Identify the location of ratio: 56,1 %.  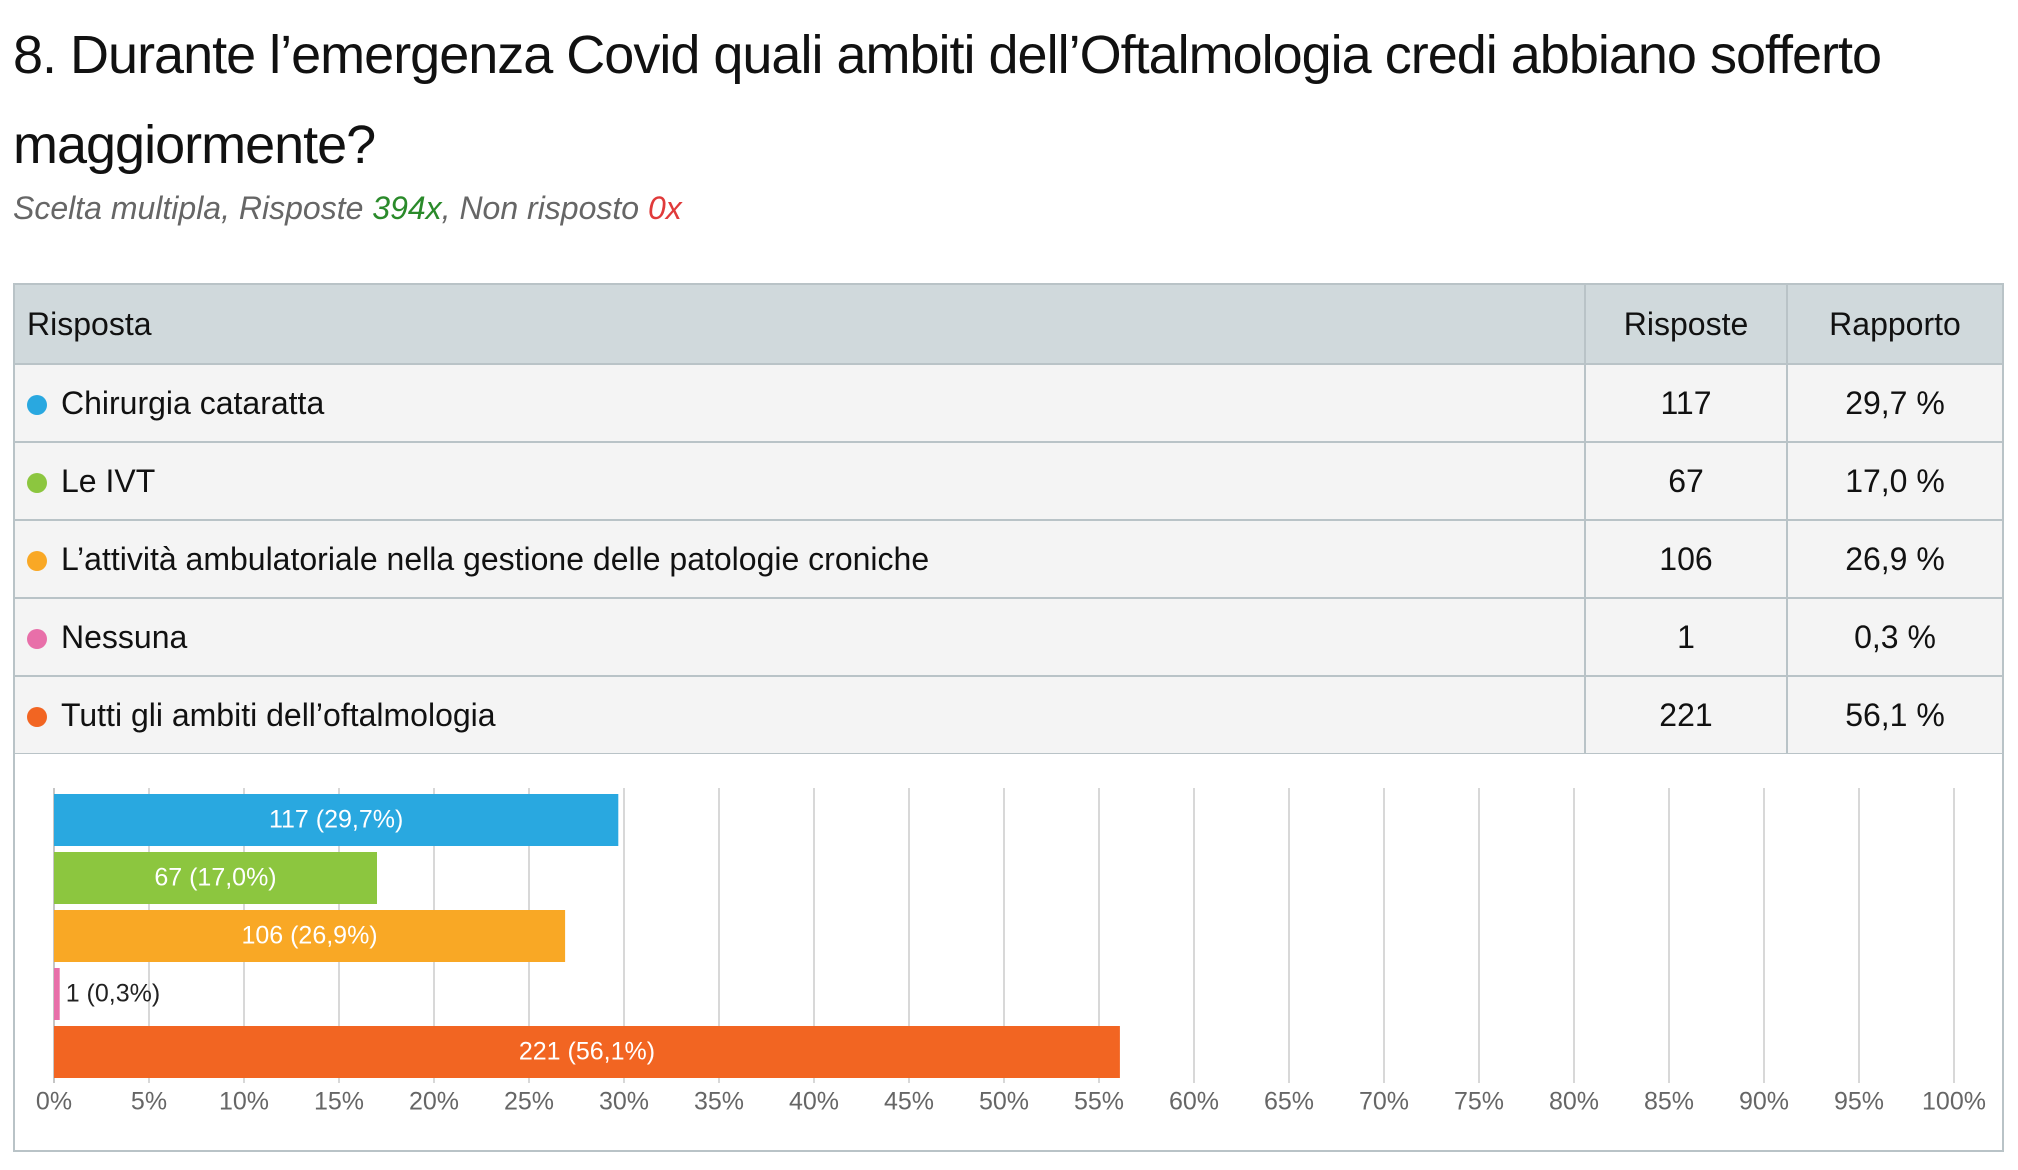
(1895, 715).